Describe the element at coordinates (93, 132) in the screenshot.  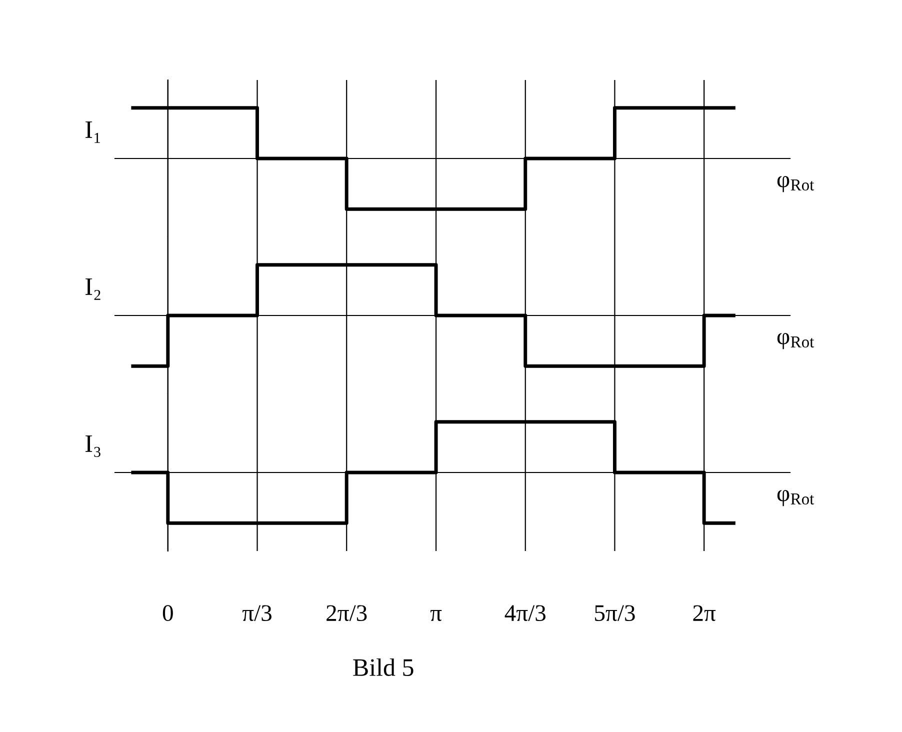
I see `y-axis-title: I₁` at that location.